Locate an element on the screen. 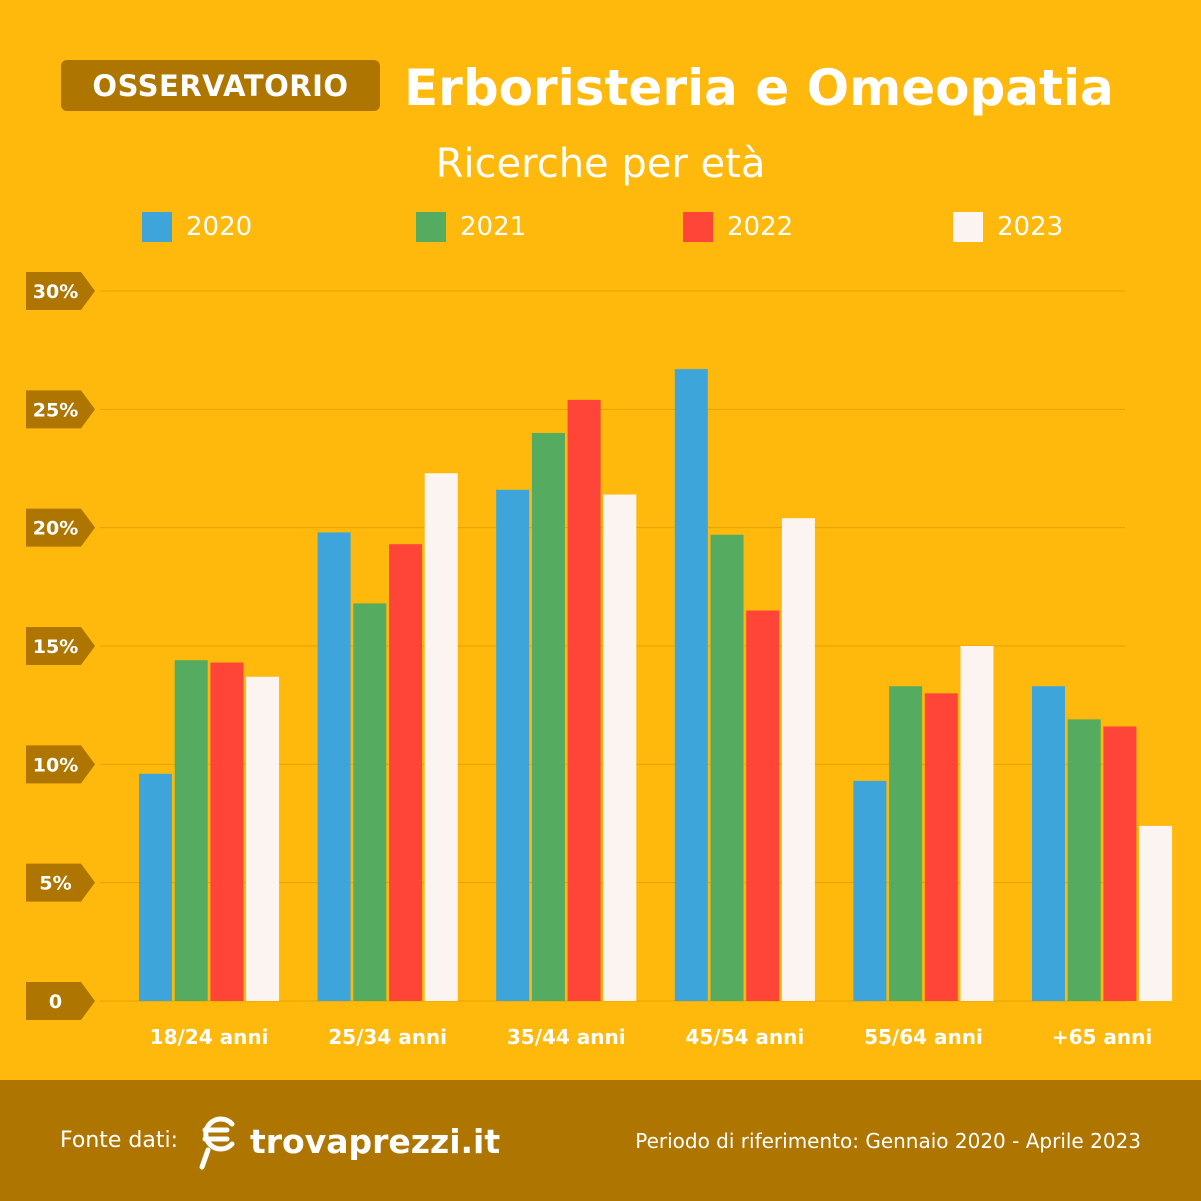 The image size is (1201, 1201). brand: trovaprezzi.it is located at coordinates (348, 1142).